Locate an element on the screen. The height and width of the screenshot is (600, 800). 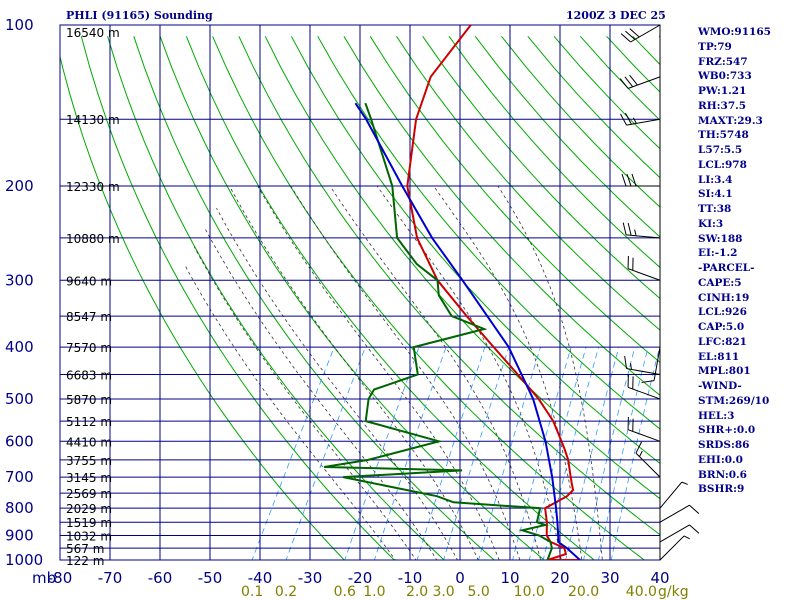
index-item: STM:269/10 is located at coordinates (734, 400).